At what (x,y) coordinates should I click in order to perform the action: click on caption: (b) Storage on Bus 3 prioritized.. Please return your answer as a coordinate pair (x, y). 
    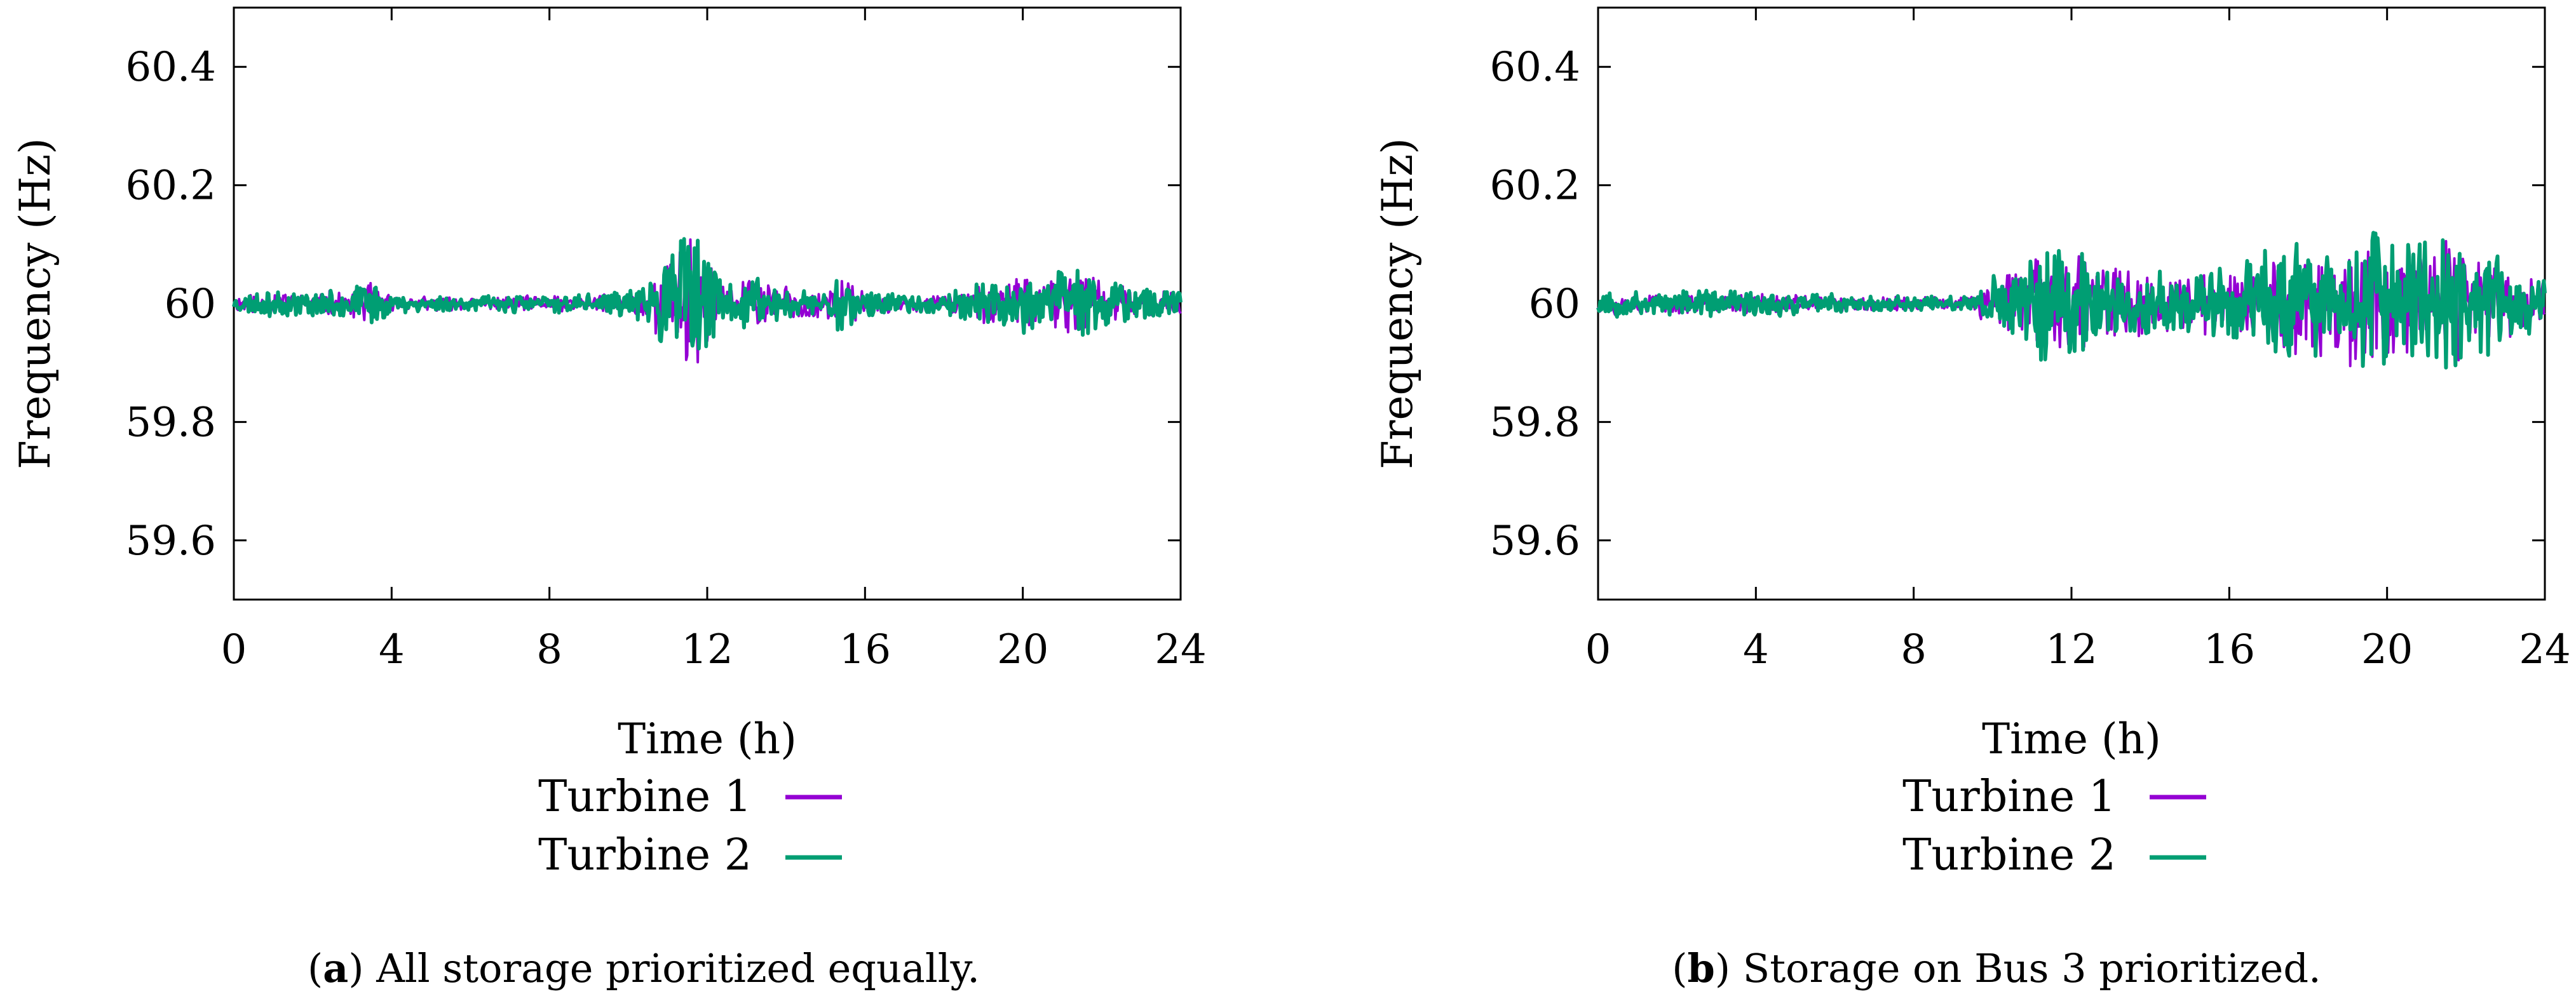
    Looking at the image, I should click on (1997, 968).